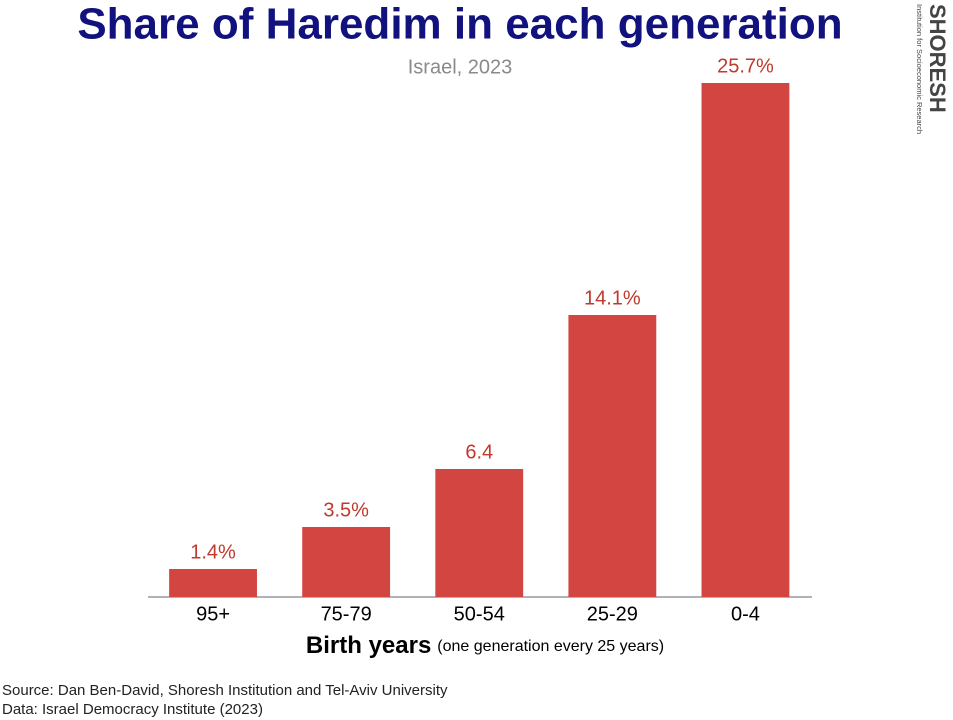 The width and height of the screenshot is (953, 720). Describe the element at coordinates (346, 614) in the screenshot. I see `x-tick-label: 75-79` at that location.